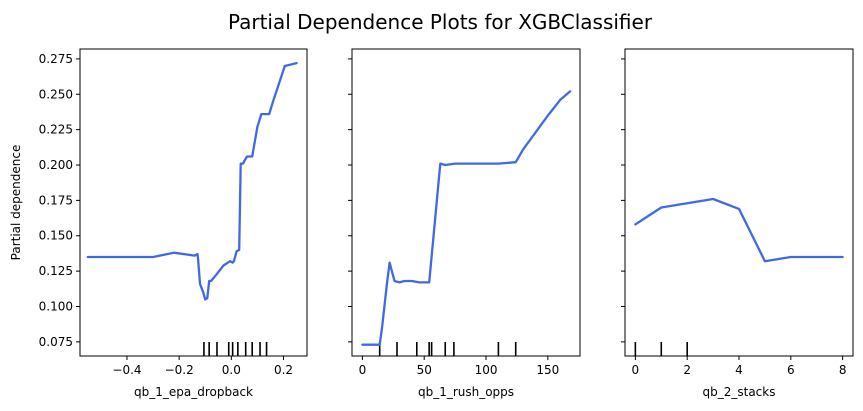  I want to click on y-tick-label: 0.225, so click(56, 130).